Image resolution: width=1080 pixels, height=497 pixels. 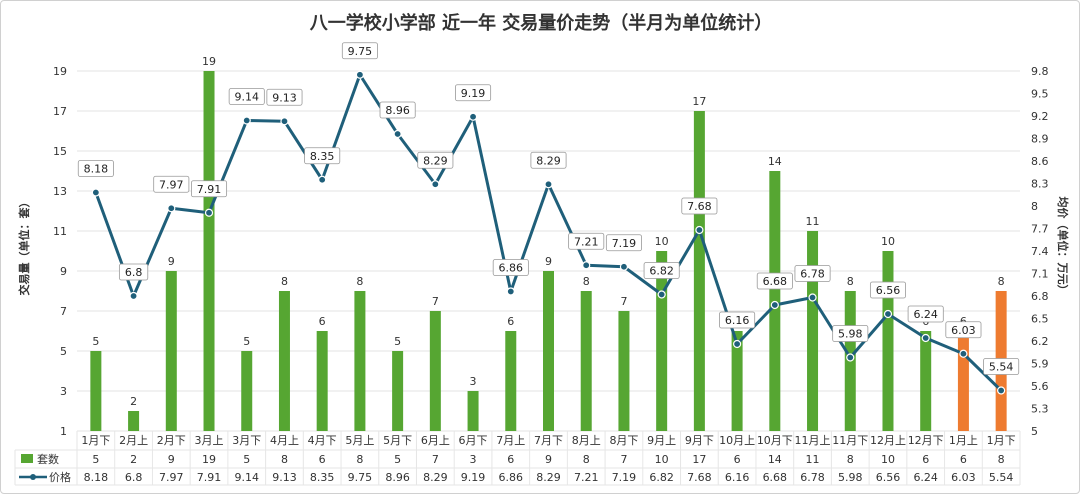 I want to click on category-label: 9月下, so click(x=699, y=440).